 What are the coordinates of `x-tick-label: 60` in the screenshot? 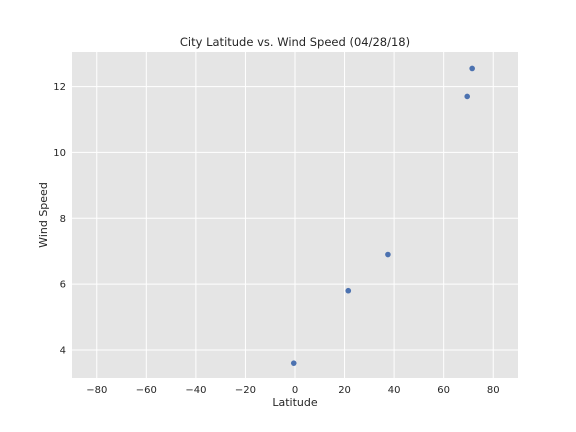 It's located at (443, 390).